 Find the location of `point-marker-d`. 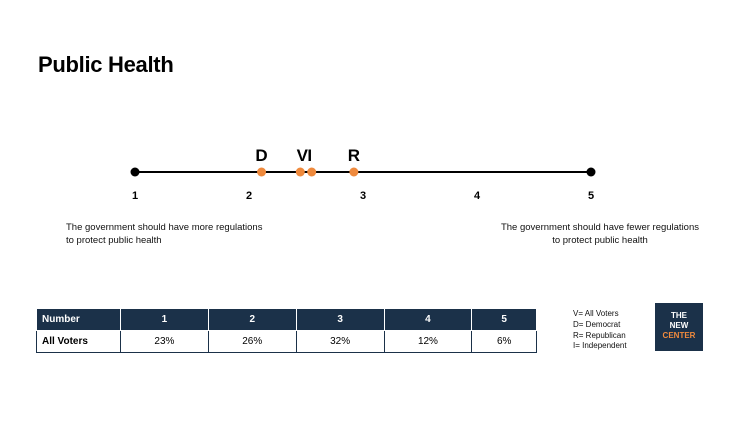

point-marker-d is located at coordinates (262, 172).